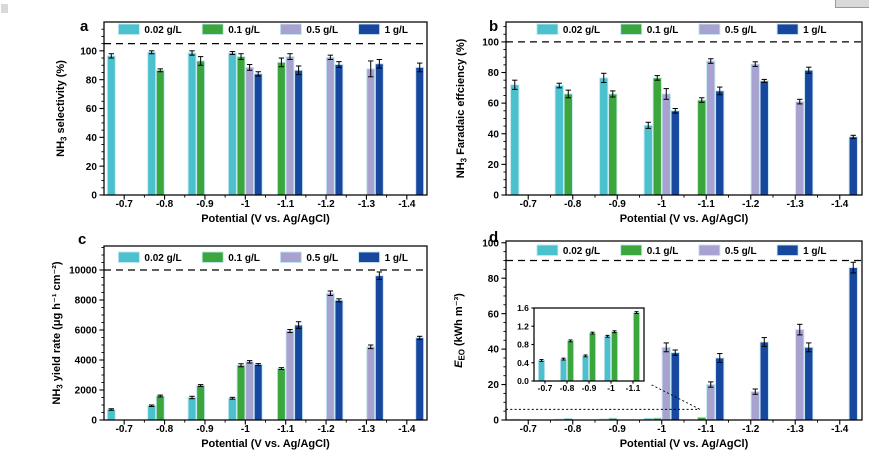 The image size is (869, 461). What do you see at coordinates (82, 239) in the screenshot?
I see `svg-text: c` at bounding box center [82, 239].